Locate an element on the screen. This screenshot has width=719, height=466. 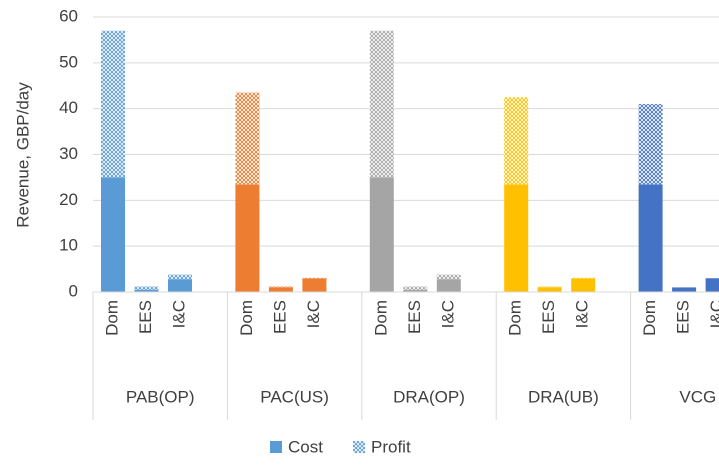
y-tick-label: 50 is located at coordinates (68, 61).